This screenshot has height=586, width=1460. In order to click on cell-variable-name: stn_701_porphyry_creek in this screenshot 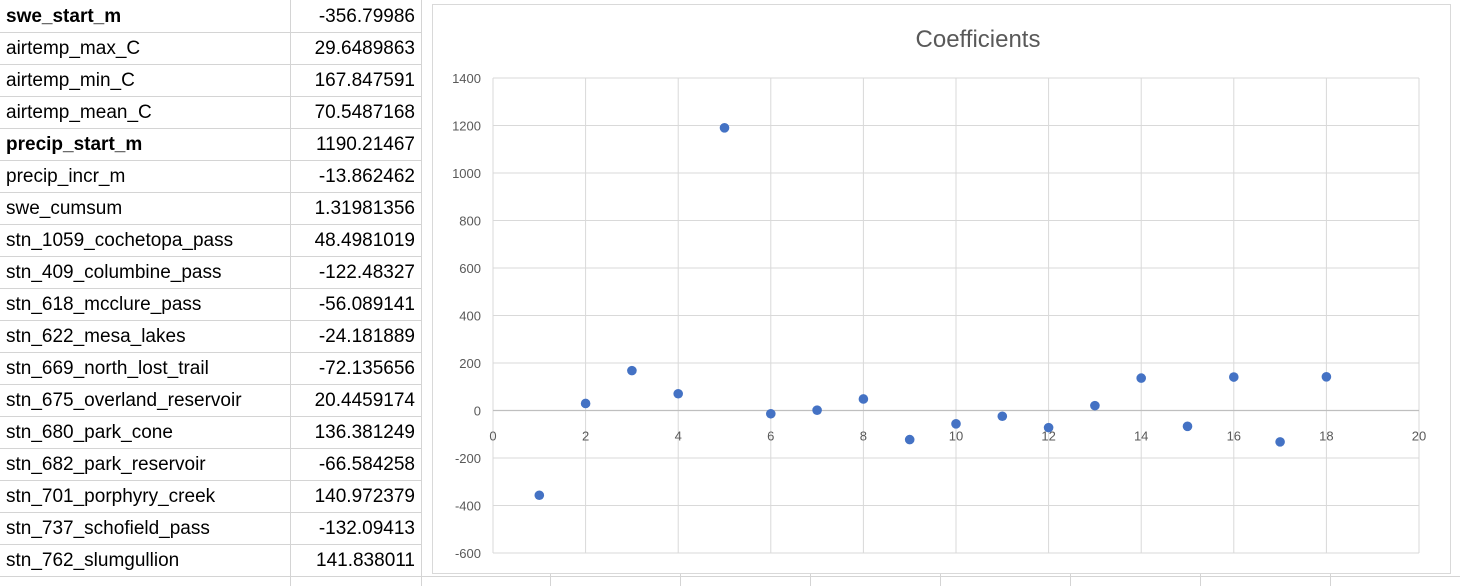, I will do `click(111, 496)`.